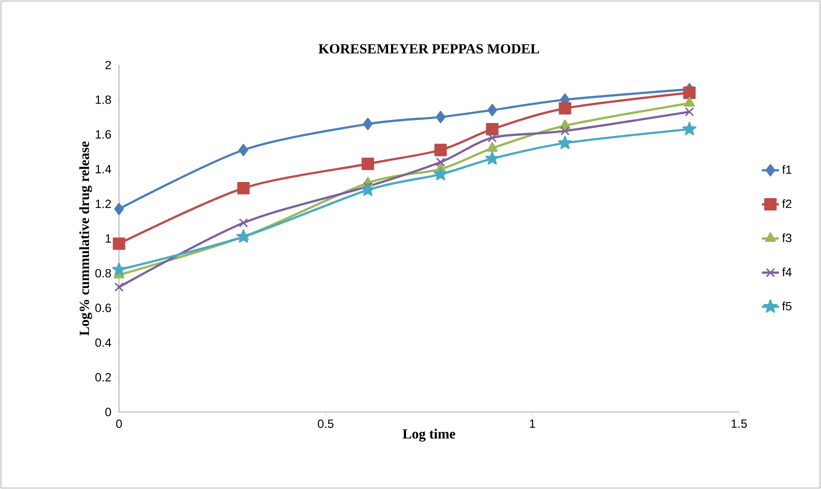  What do you see at coordinates (103, 134) in the screenshot?
I see `y-tick-label: 1.6` at bounding box center [103, 134].